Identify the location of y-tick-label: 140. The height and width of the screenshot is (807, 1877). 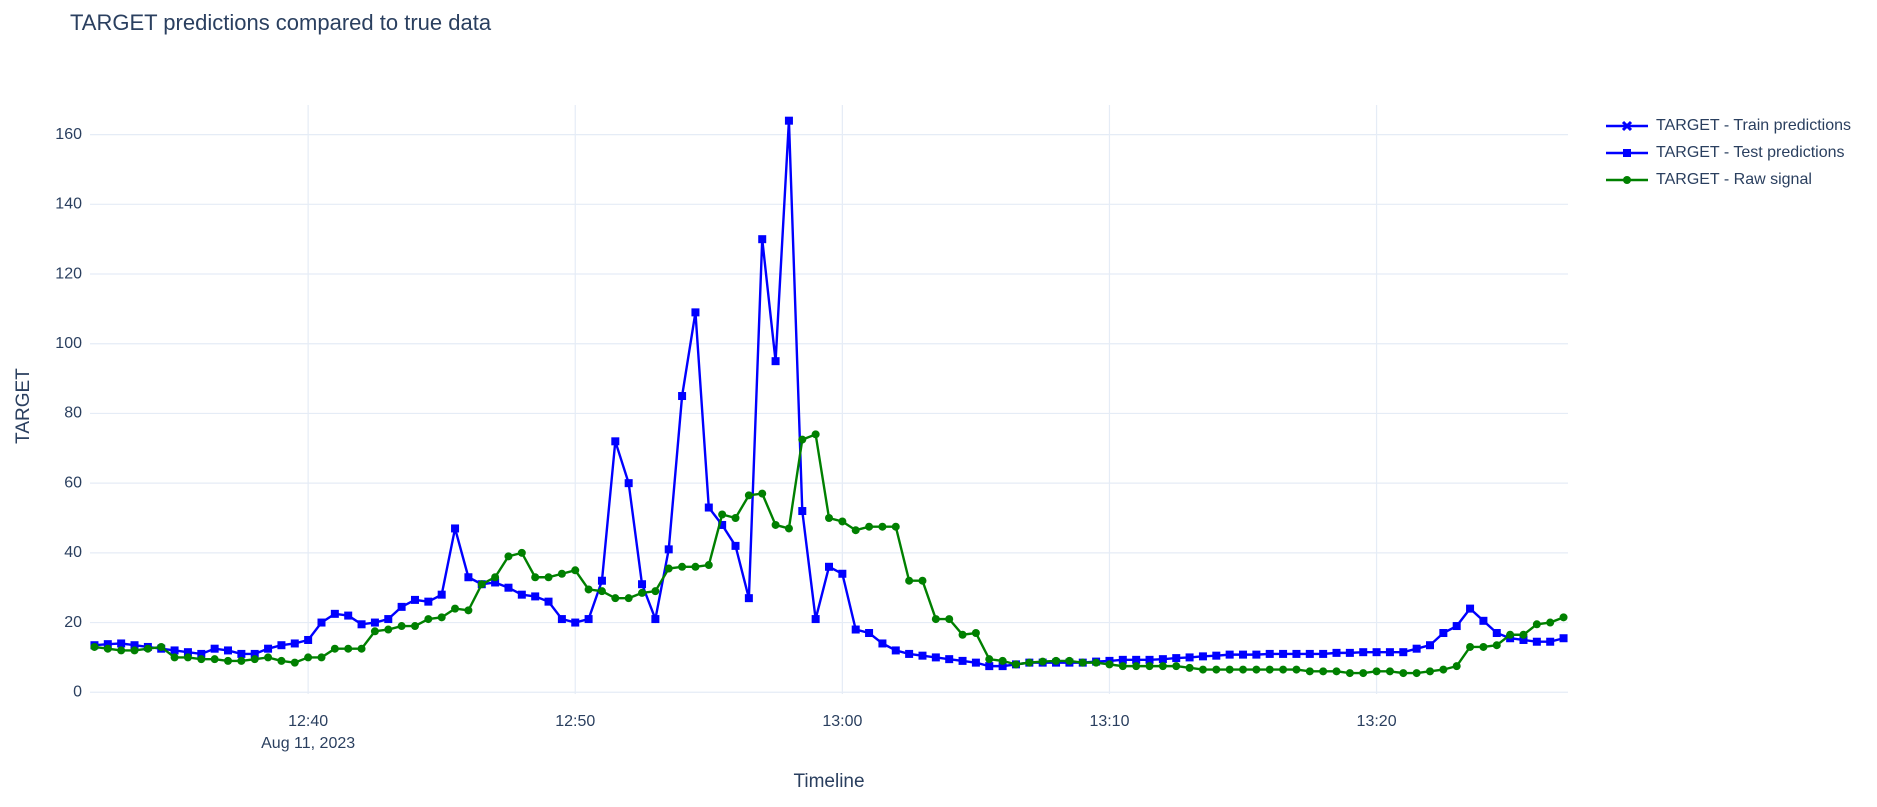
(68, 204).